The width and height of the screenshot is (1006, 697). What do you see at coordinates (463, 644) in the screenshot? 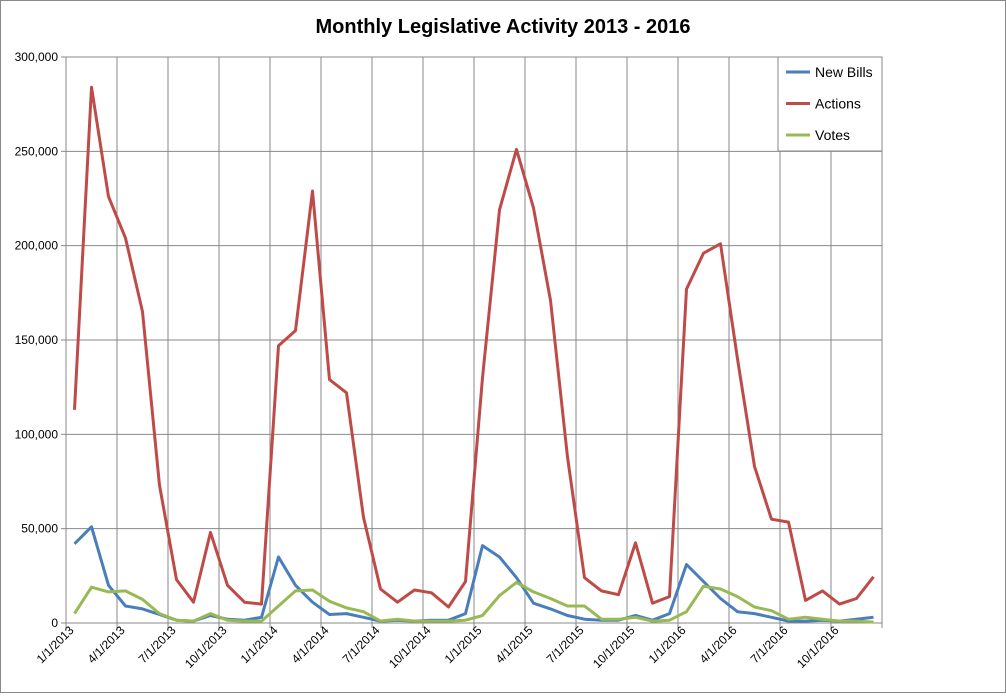
I see `x-tick-label: 1/1/2015` at bounding box center [463, 644].